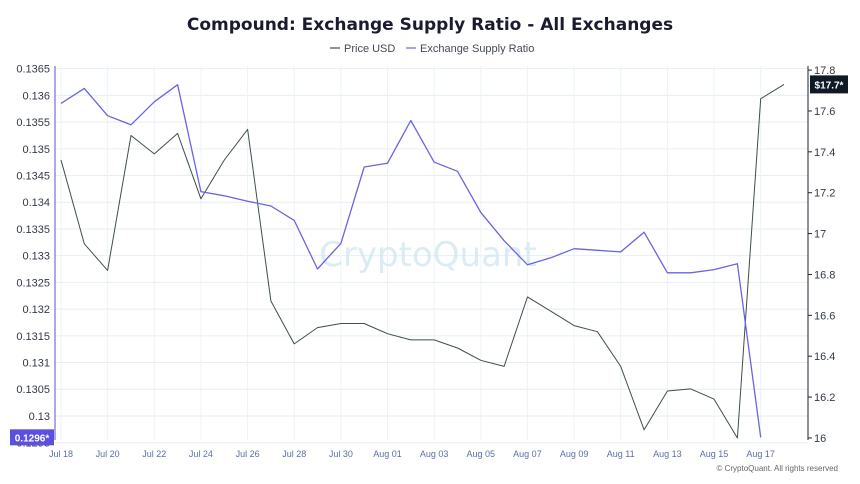 This screenshot has width=860, height=484. What do you see at coordinates (824, 153) in the screenshot?
I see `right-tick-label: 17.4` at bounding box center [824, 153].